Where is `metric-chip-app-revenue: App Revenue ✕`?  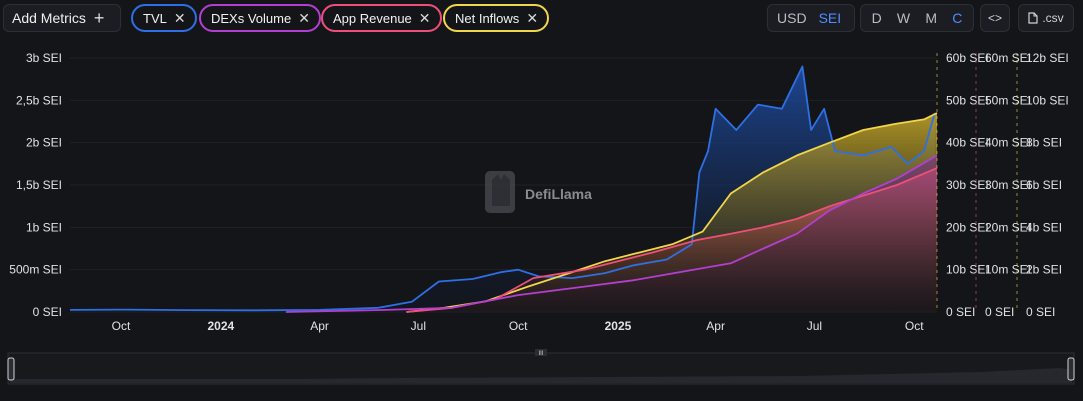
metric-chip-app-revenue: App Revenue ✕ is located at coordinates (381, 18).